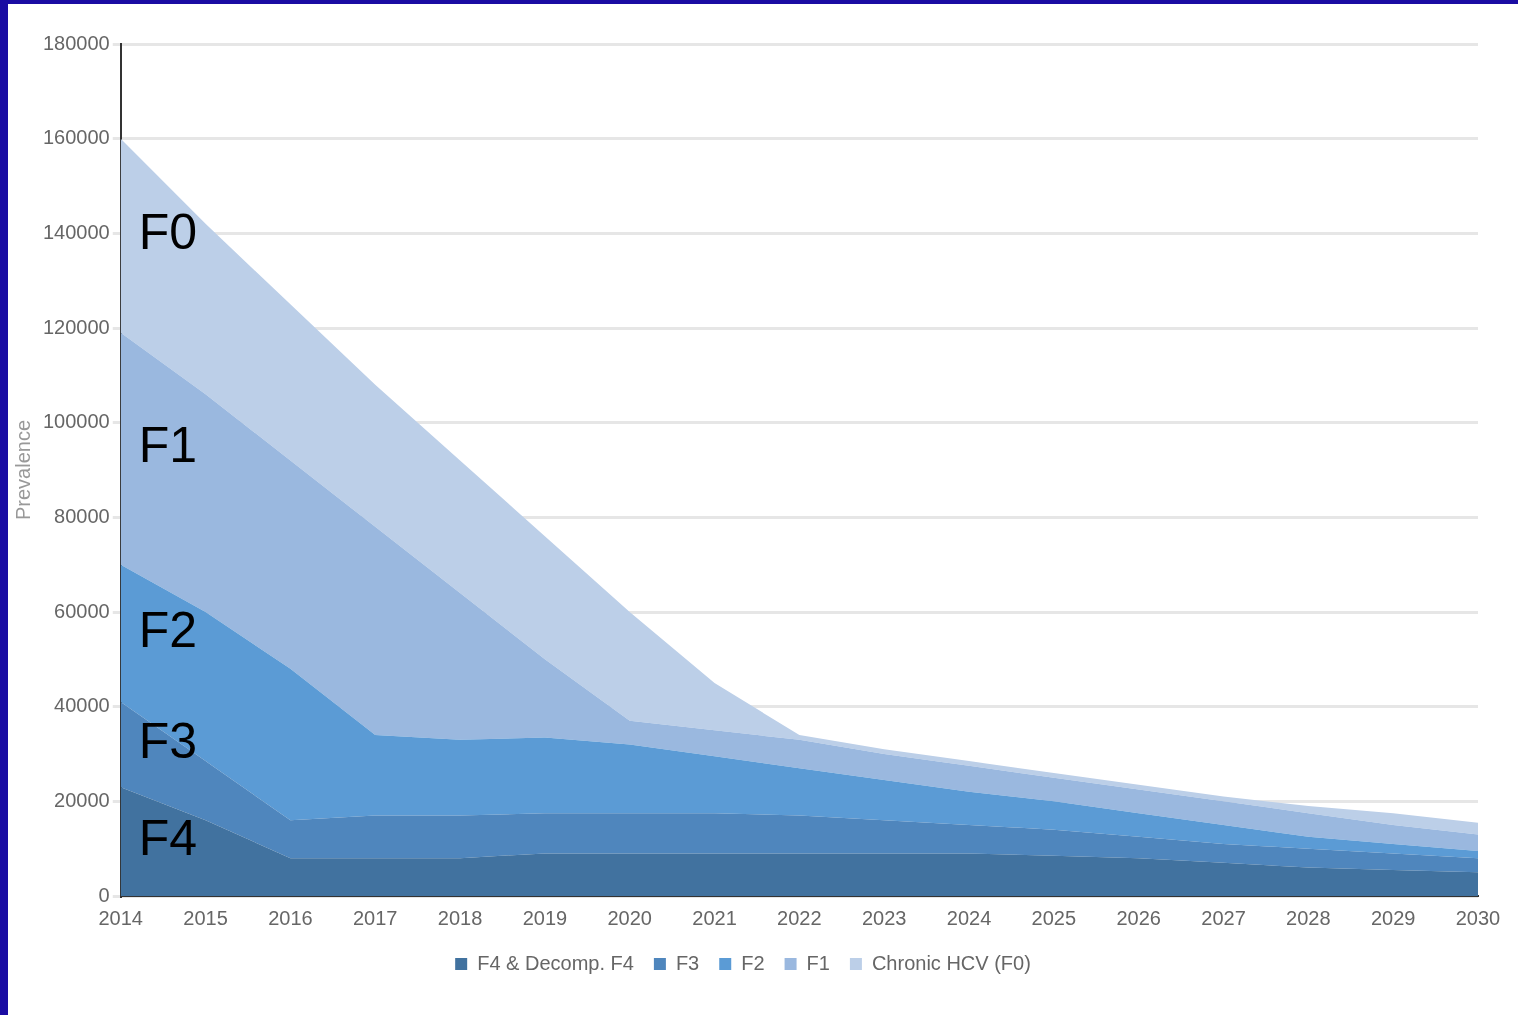 This screenshot has width=1518, height=1015. Describe the element at coordinates (76, 137) in the screenshot. I see `y-tick-label: 160000` at that location.